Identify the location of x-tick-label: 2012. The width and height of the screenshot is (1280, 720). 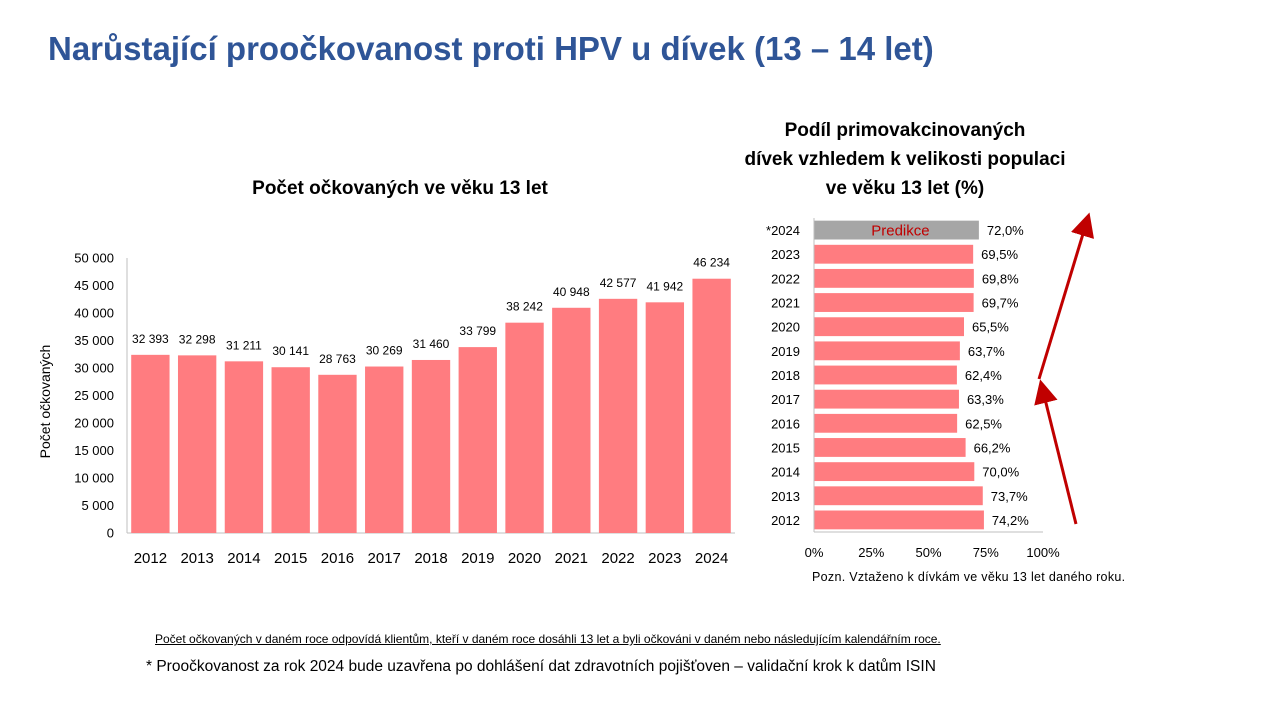
(150, 558).